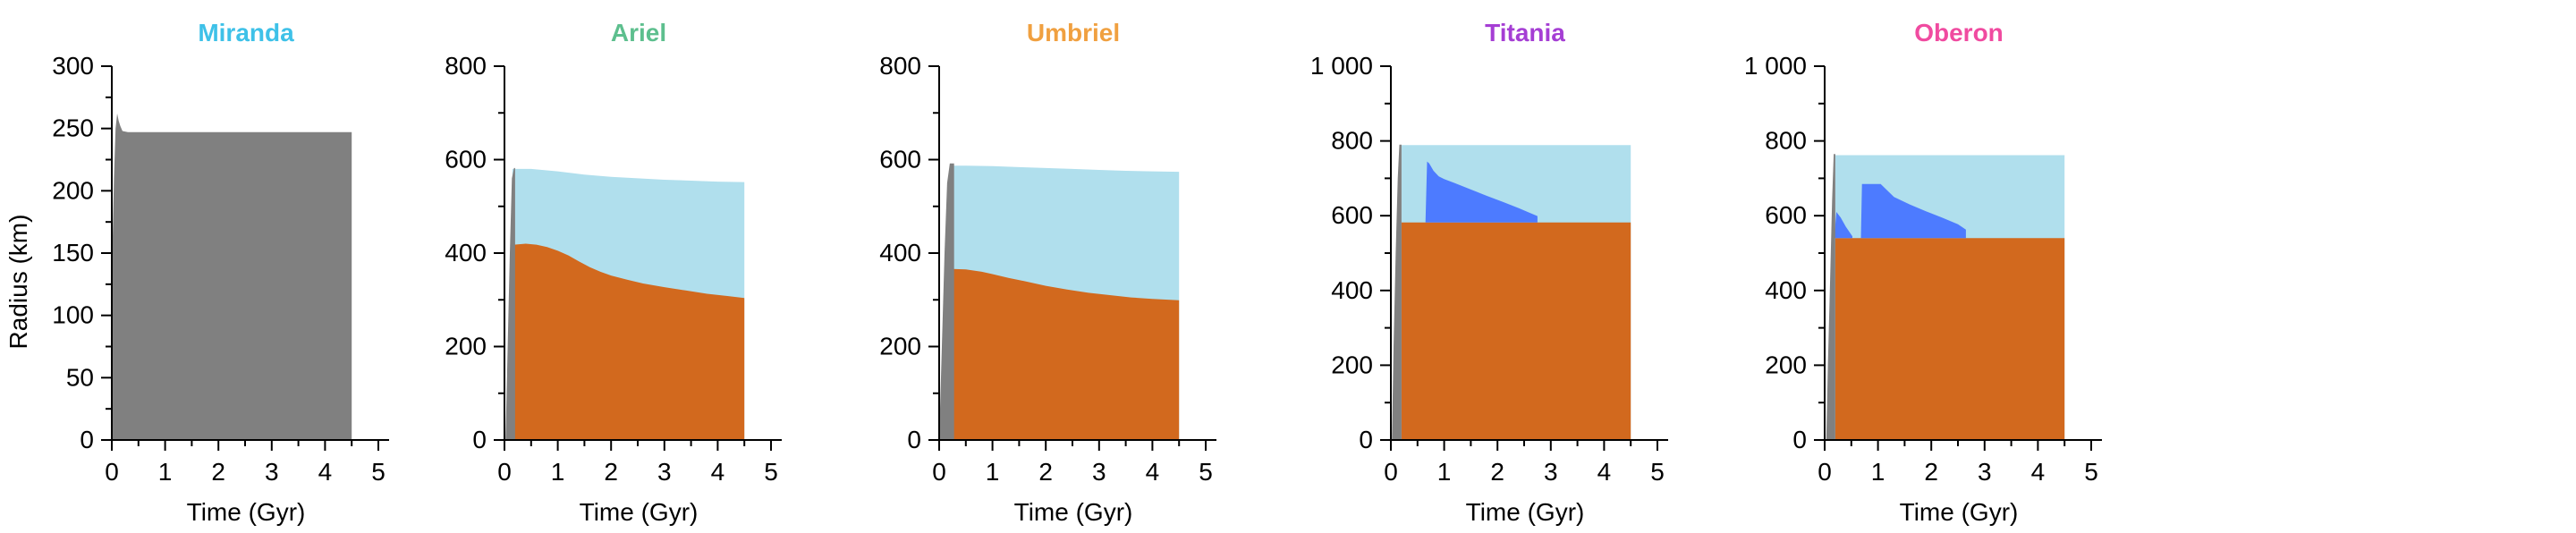  I want to click on panel-2: 0 200 400 600 800 0 1 2 3 4 5 Time (Gyr) Ariel, so click(613, 272).